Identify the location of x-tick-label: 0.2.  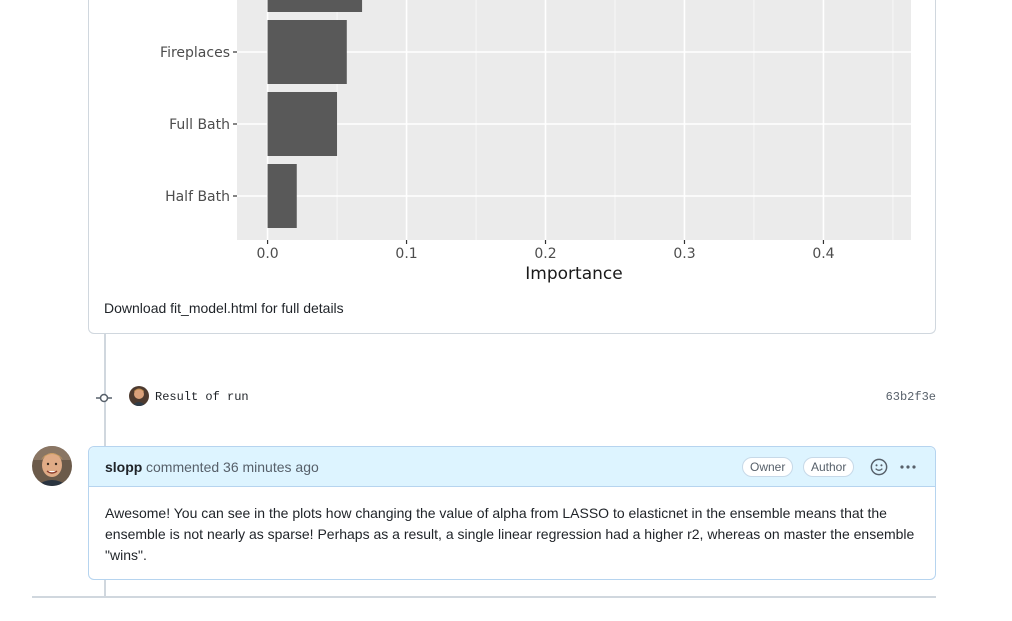
(545, 254).